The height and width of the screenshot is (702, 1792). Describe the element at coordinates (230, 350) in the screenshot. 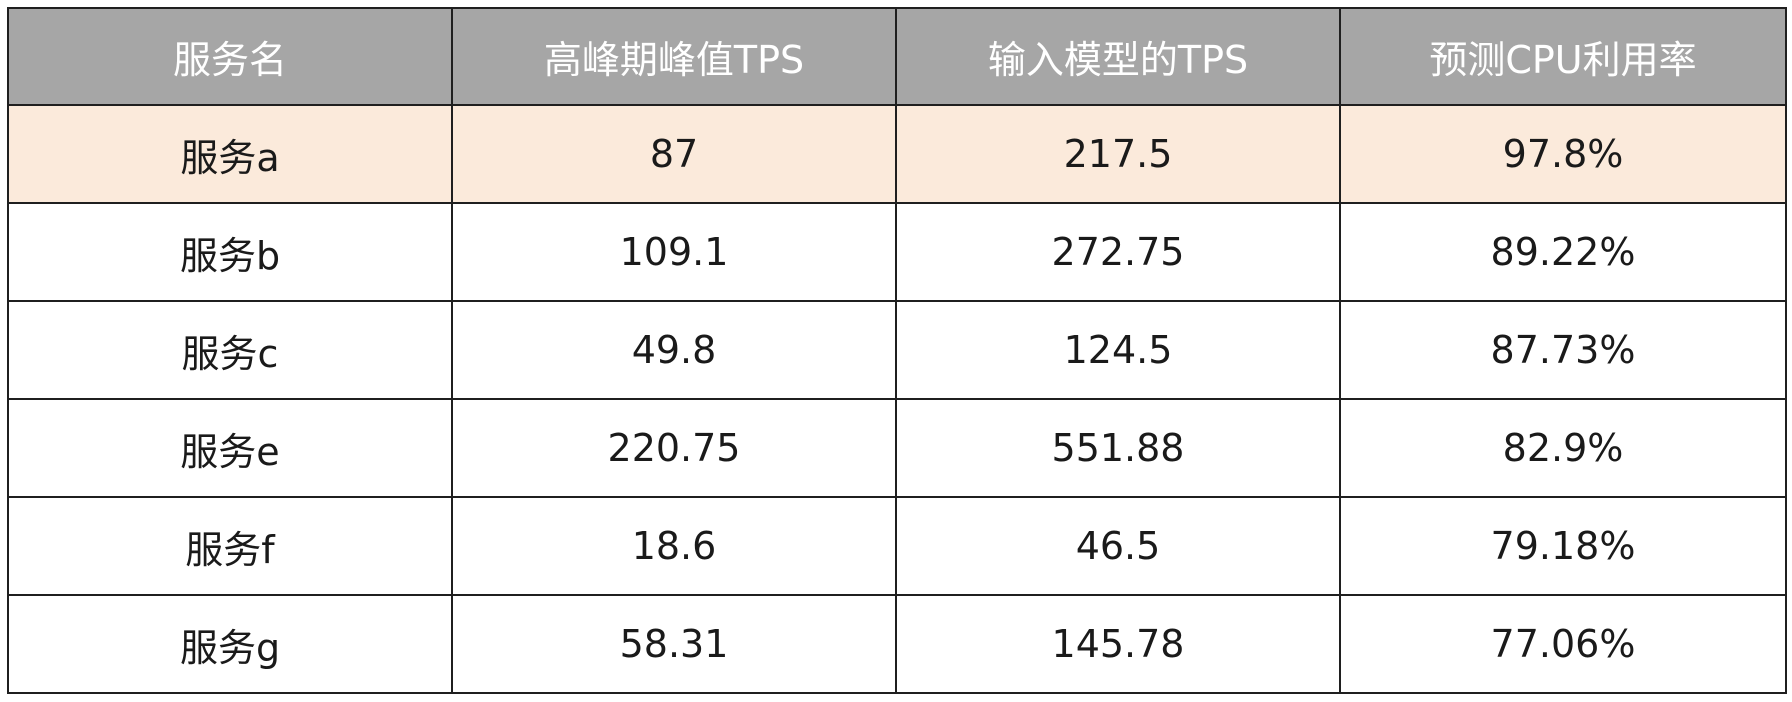

I see `cell-service-name: 服务c` at that location.